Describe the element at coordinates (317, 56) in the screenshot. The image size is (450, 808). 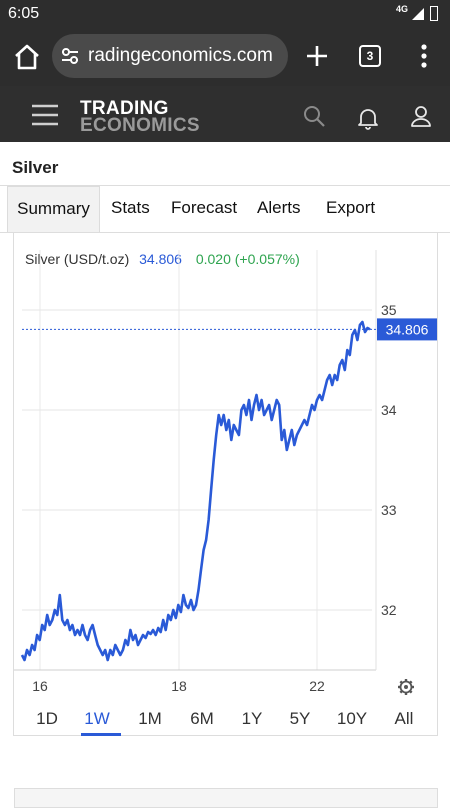
I see `new-tab-icon` at that location.